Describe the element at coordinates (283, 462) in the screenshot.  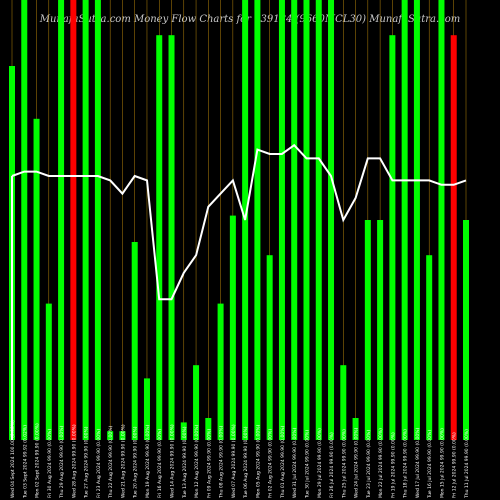
I see `x-tick-label: Thu 01 Aug 2024 99.90 (0.00%)` at that location.